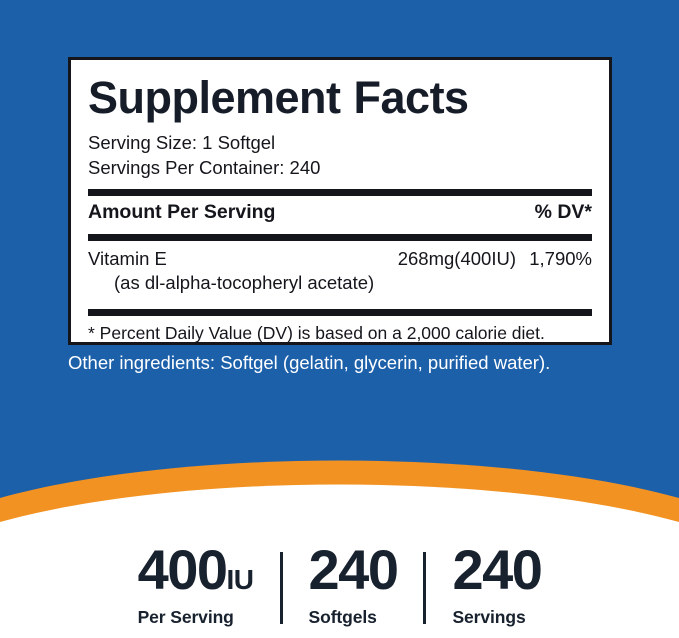 Image resolution: width=679 pixels, height=638 pixels. What do you see at coordinates (340, 193) in the screenshot?
I see `rule-above-amount-header` at bounding box center [340, 193].